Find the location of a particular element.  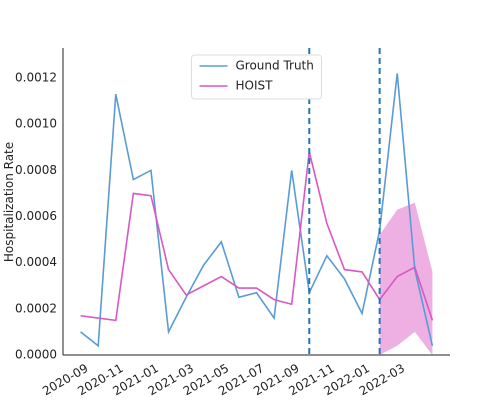

legend-label: HOIST is located at coordinates (255, 86).